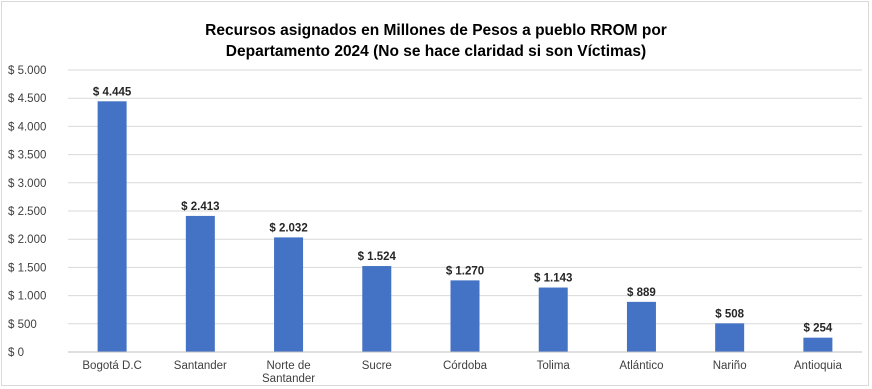  Describe the element at coordinates (111, 366) in the screenshot. I see `x-category-label: Bogotá D.C` at that location.